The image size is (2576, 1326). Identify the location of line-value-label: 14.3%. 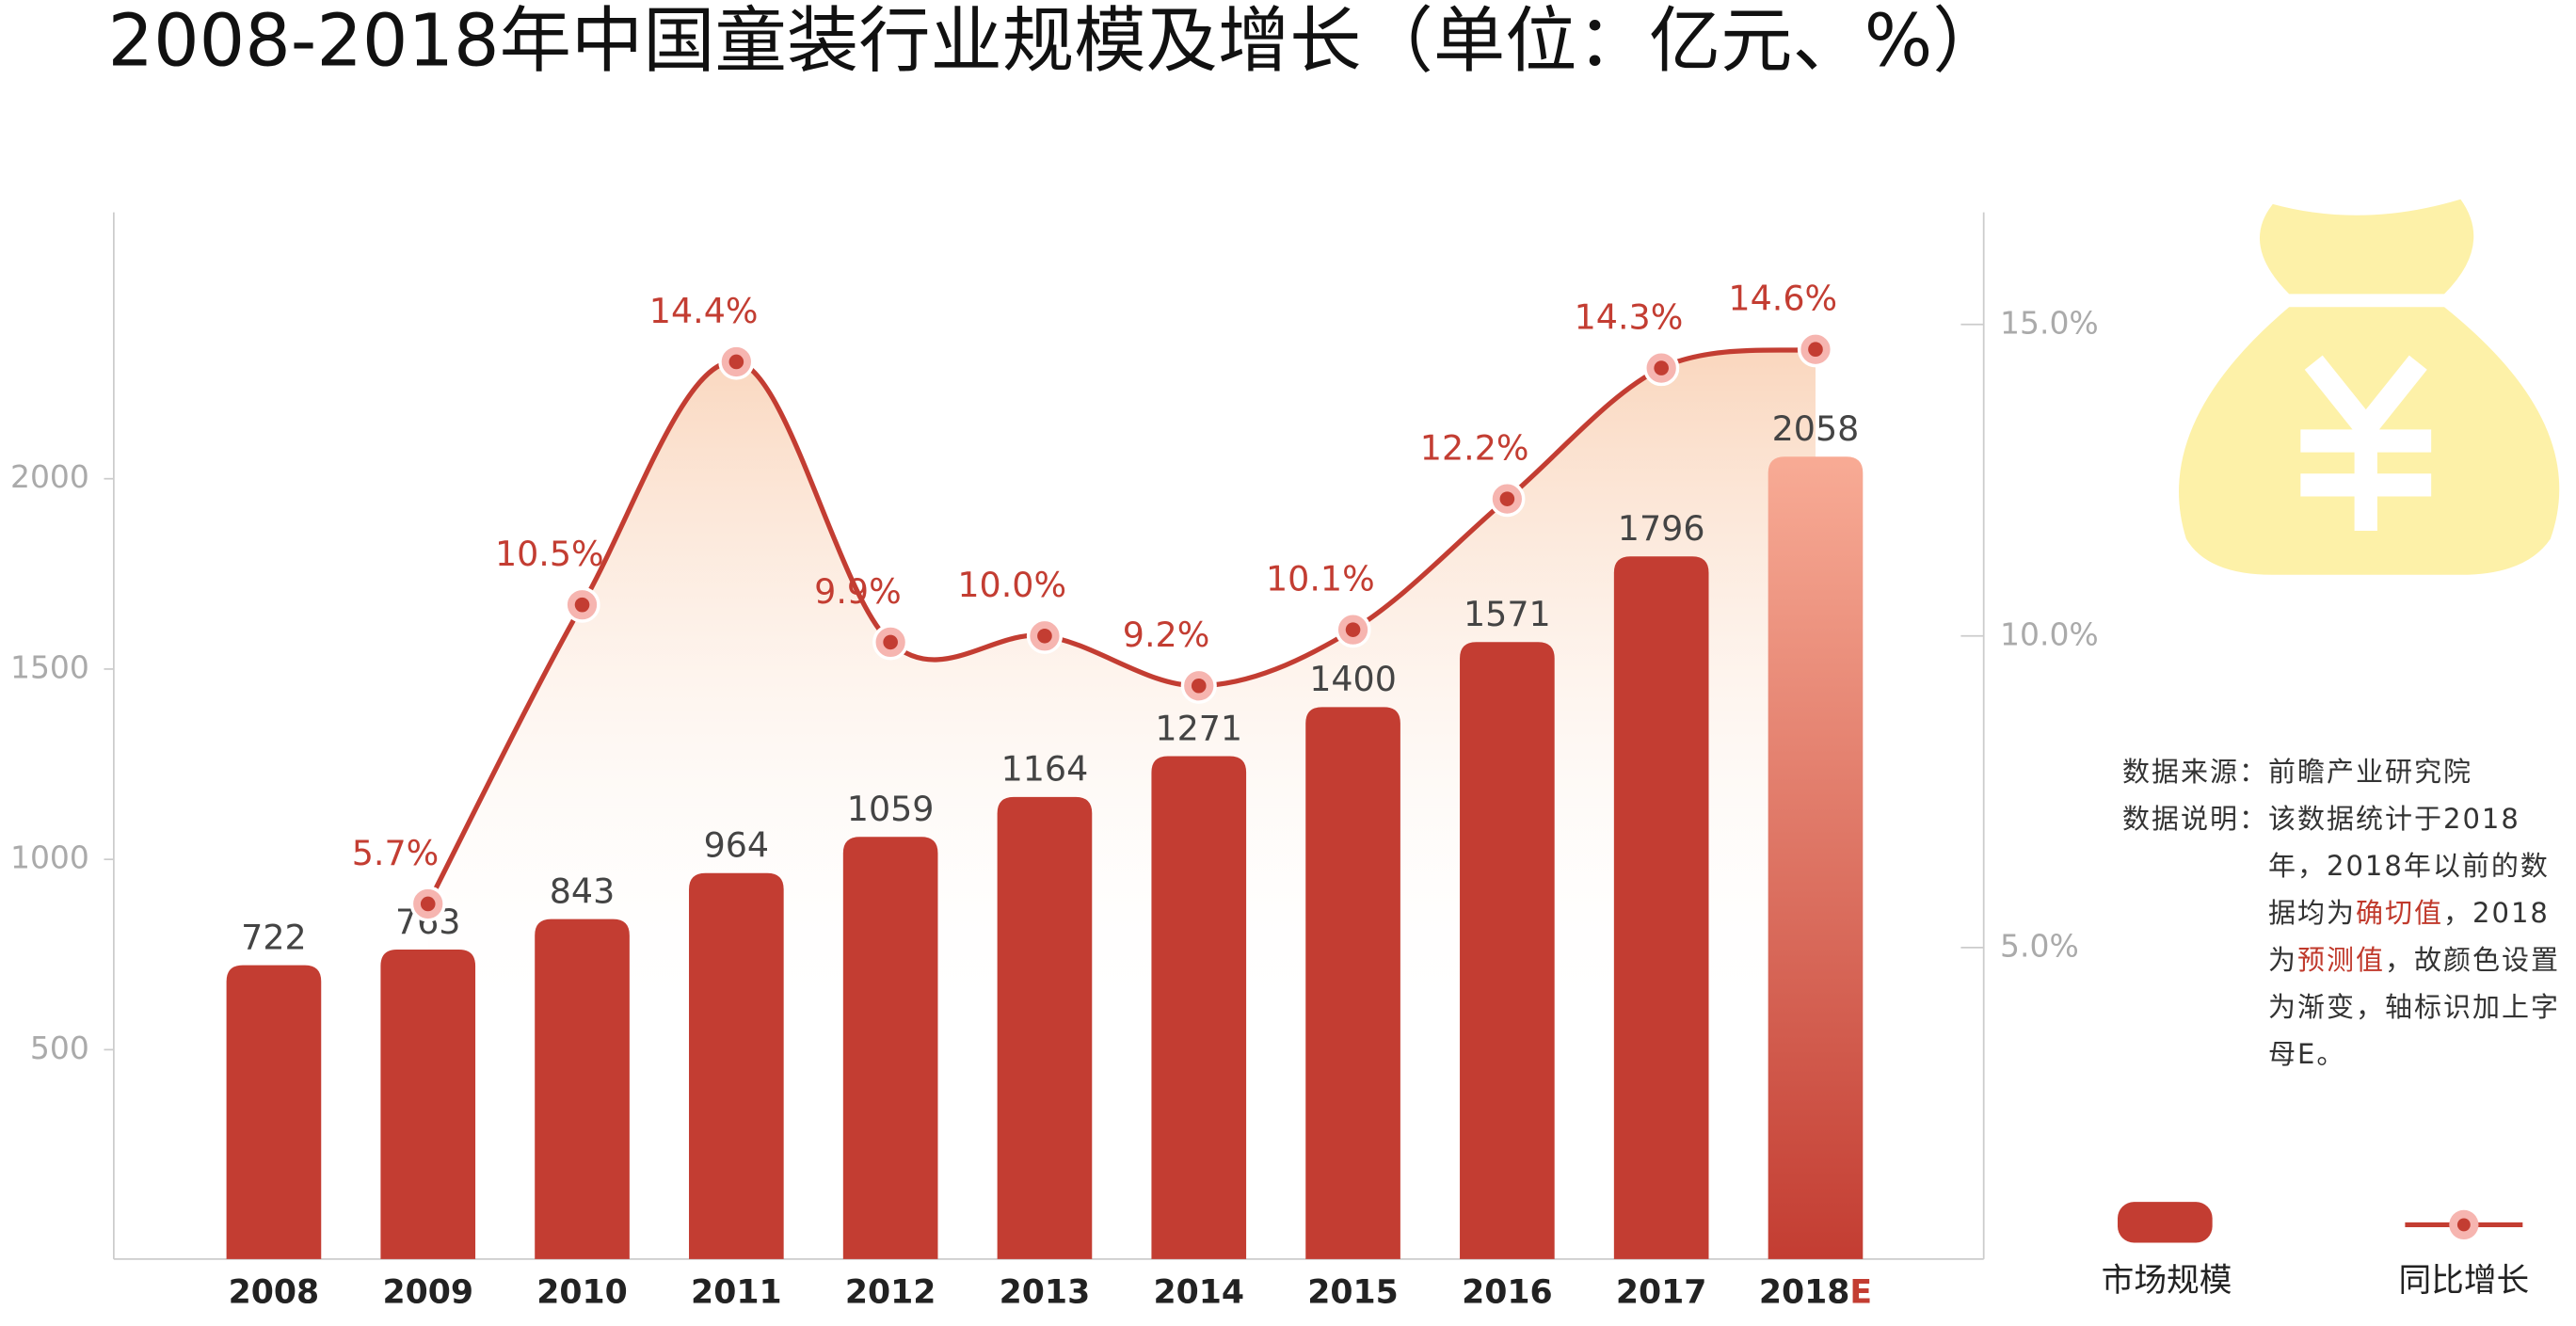
(1629, 317).